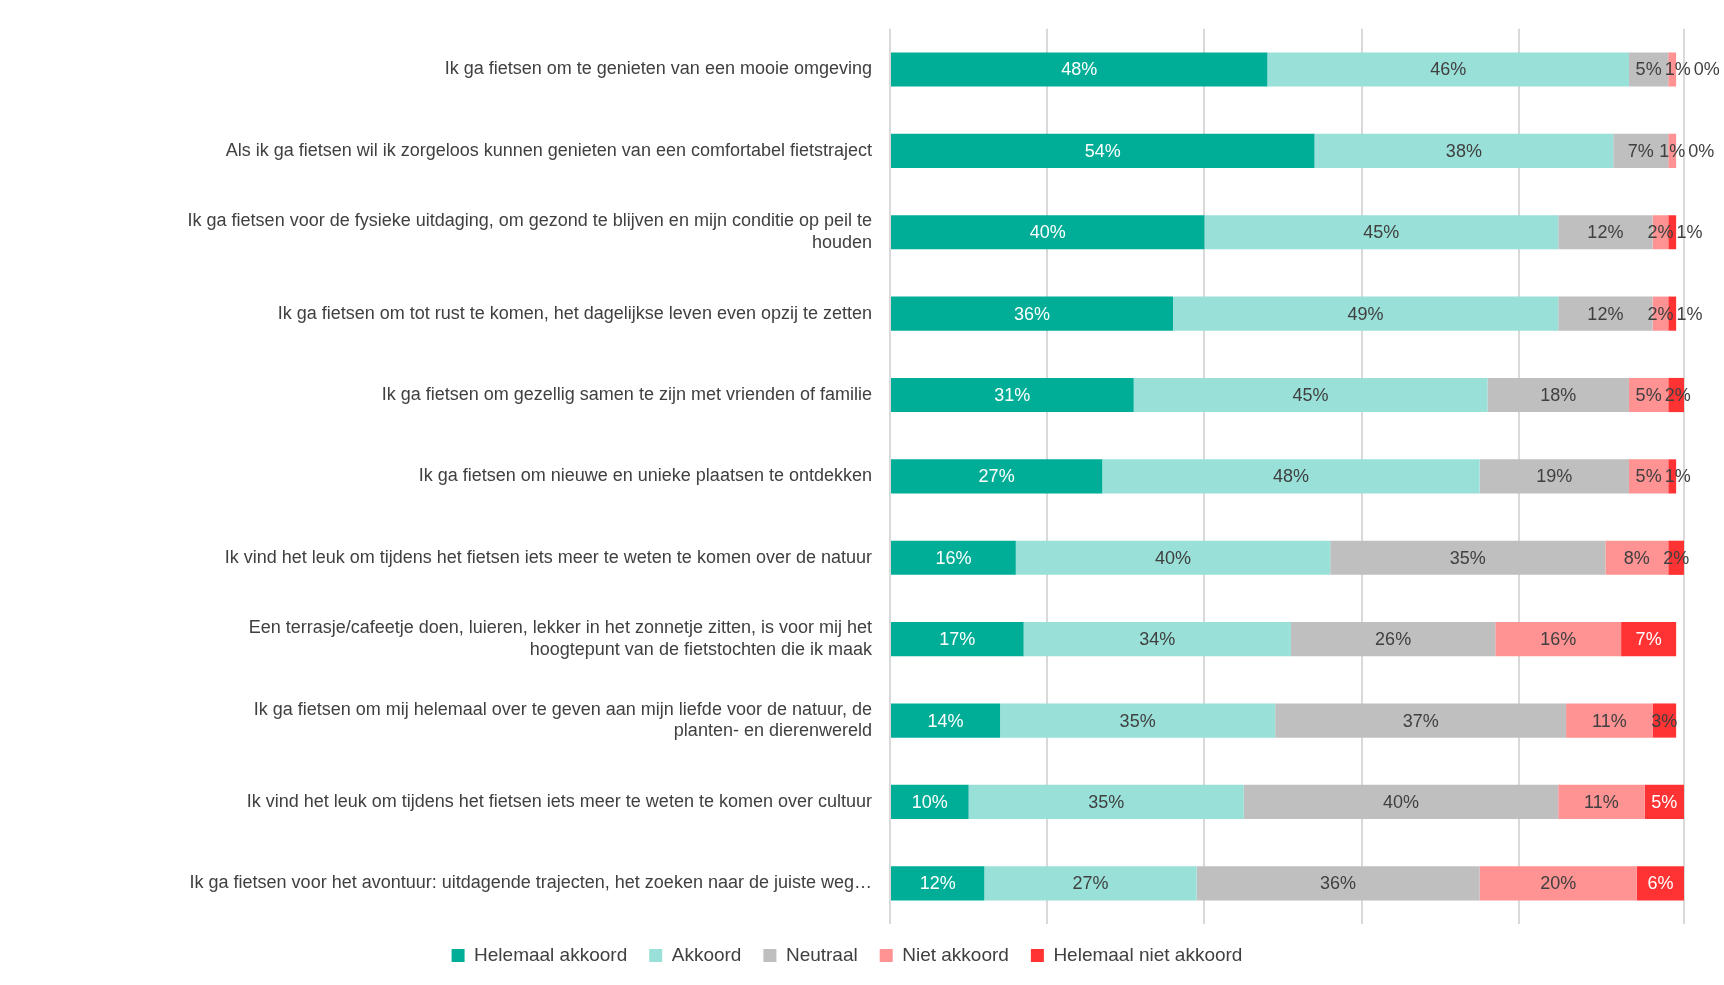 This screenshot has width=1724, height=985. I want to click on data-label: 31%, so click(1012, 394).